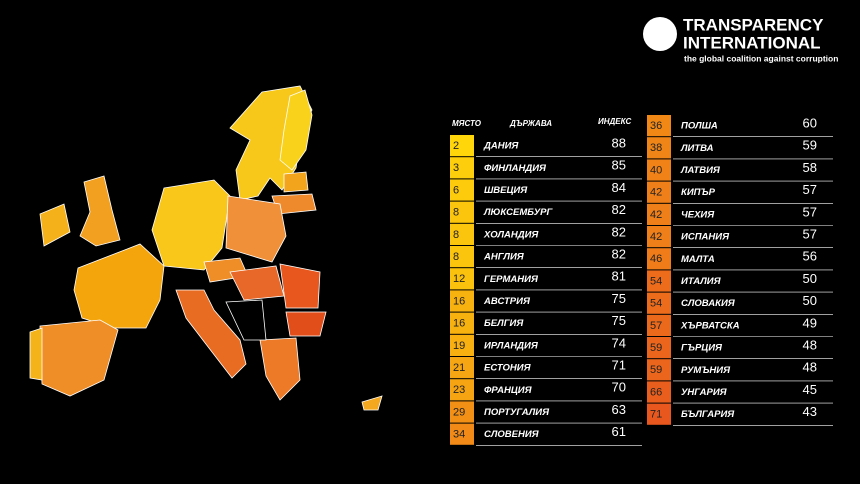 The width and height of the screenshot is (860, 484). I want to click on country: АНГЛИЯ, so click(504, 257).